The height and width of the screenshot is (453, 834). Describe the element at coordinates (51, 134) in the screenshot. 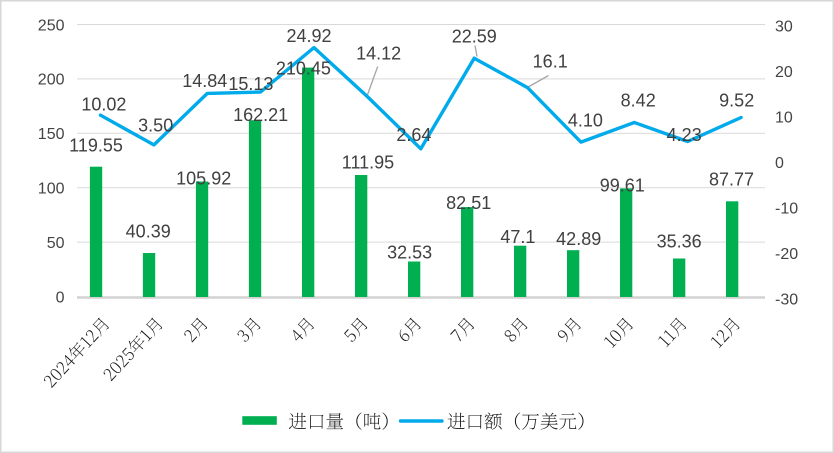

I see `svg-text: 150` at that location.